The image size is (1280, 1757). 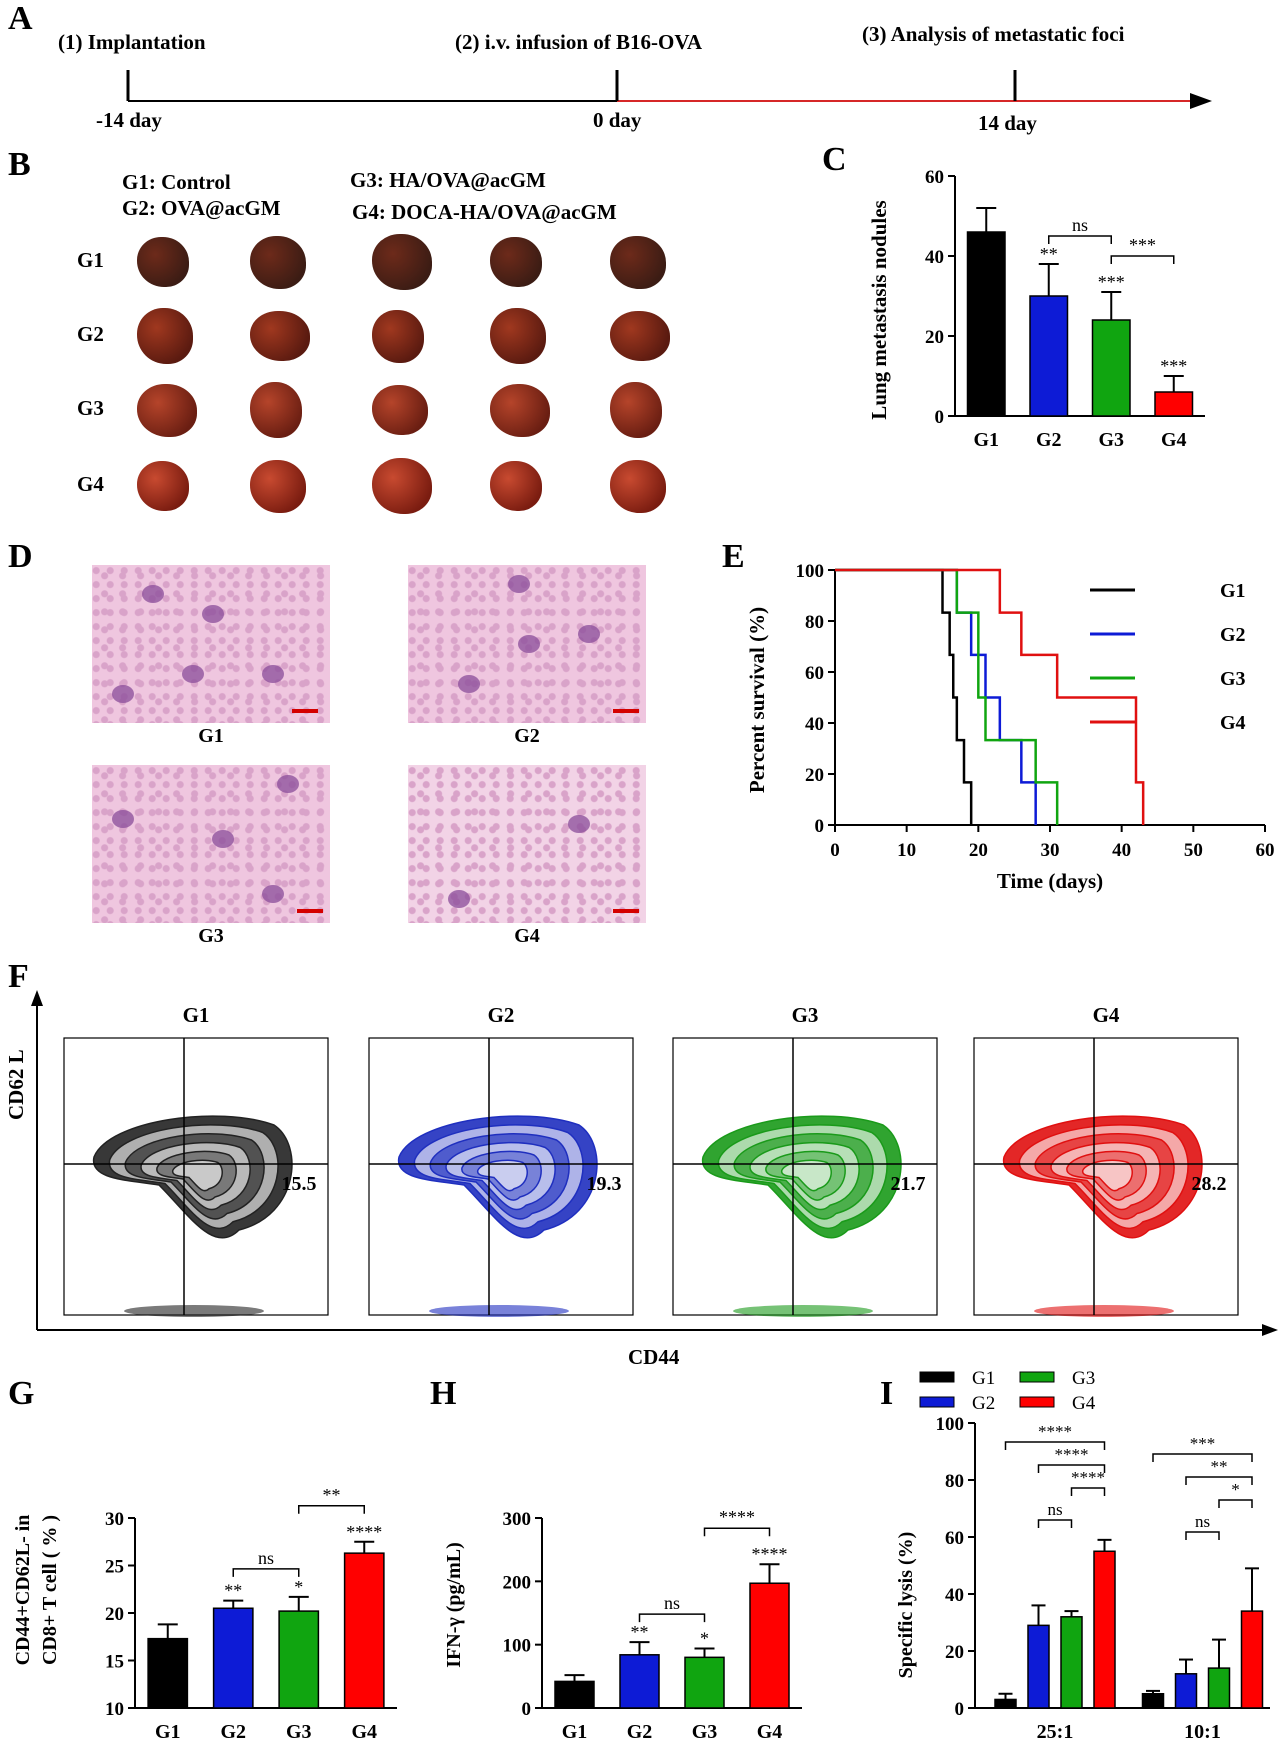 What do you see at coordinates (20, 556) in the screenshot?
I see `panel-label-d: D` at bounding box center [20, 556].